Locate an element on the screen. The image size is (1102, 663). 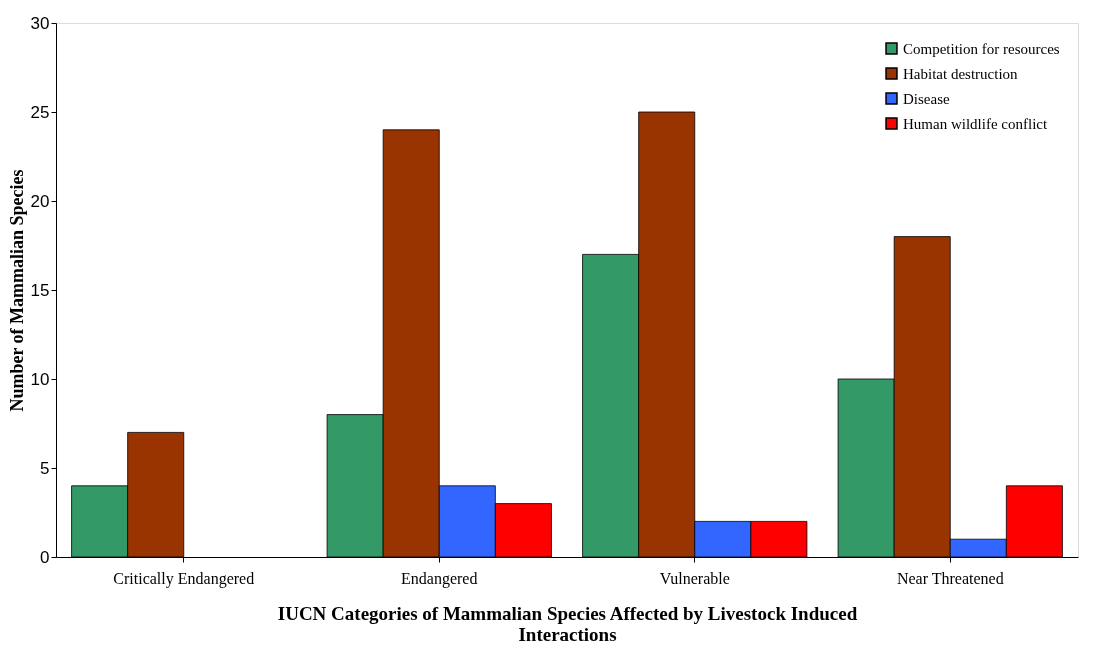
y-tick-label: 10 is located at coordinates (40, 379).